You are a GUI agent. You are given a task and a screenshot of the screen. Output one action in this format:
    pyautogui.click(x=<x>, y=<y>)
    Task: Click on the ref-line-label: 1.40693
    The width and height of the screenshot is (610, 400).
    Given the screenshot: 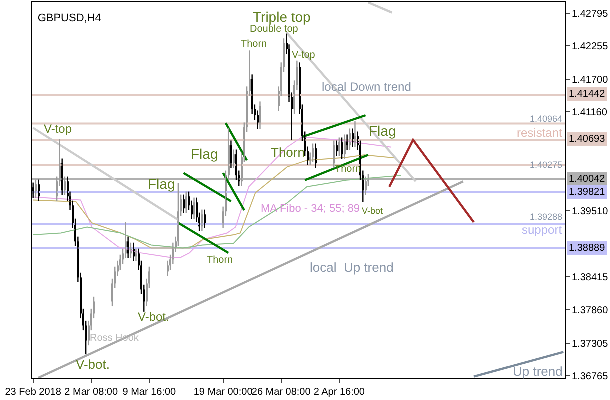 What is the action you would take?
    pyautogui.click(x=587, y=139)
    